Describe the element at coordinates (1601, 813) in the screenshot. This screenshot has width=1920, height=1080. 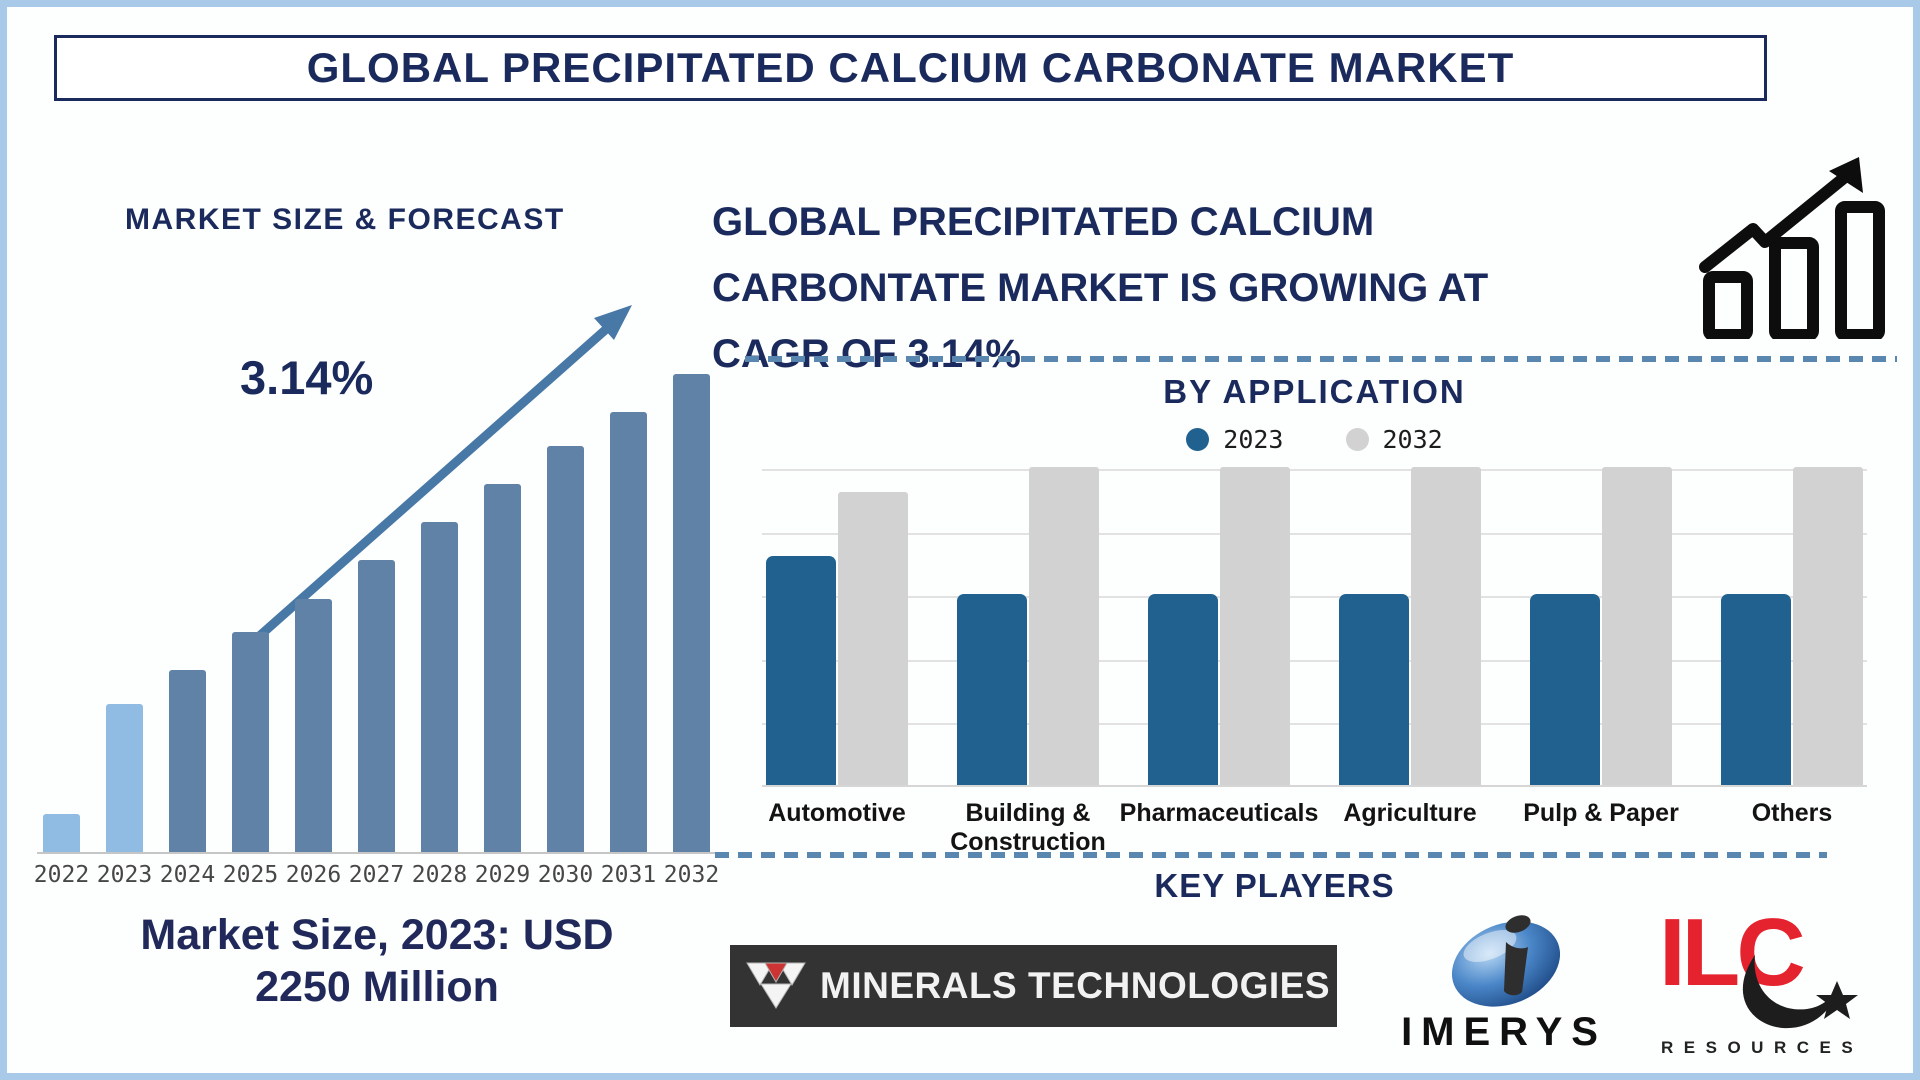
I see `application-category-label: Pulp & Paper` at that location.